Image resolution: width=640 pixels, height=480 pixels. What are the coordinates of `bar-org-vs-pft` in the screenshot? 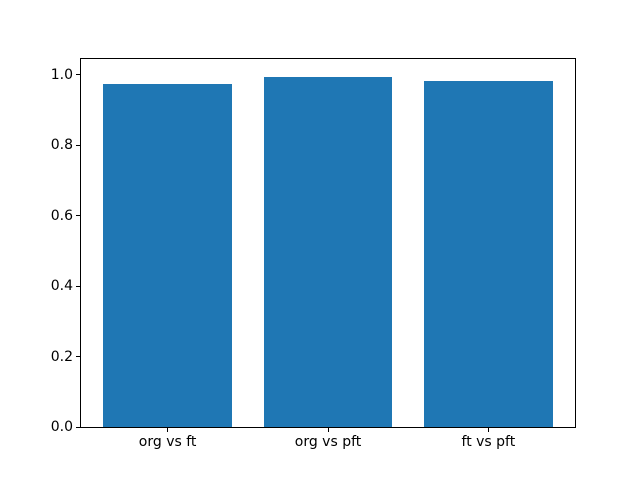 It's located at (328, 251).